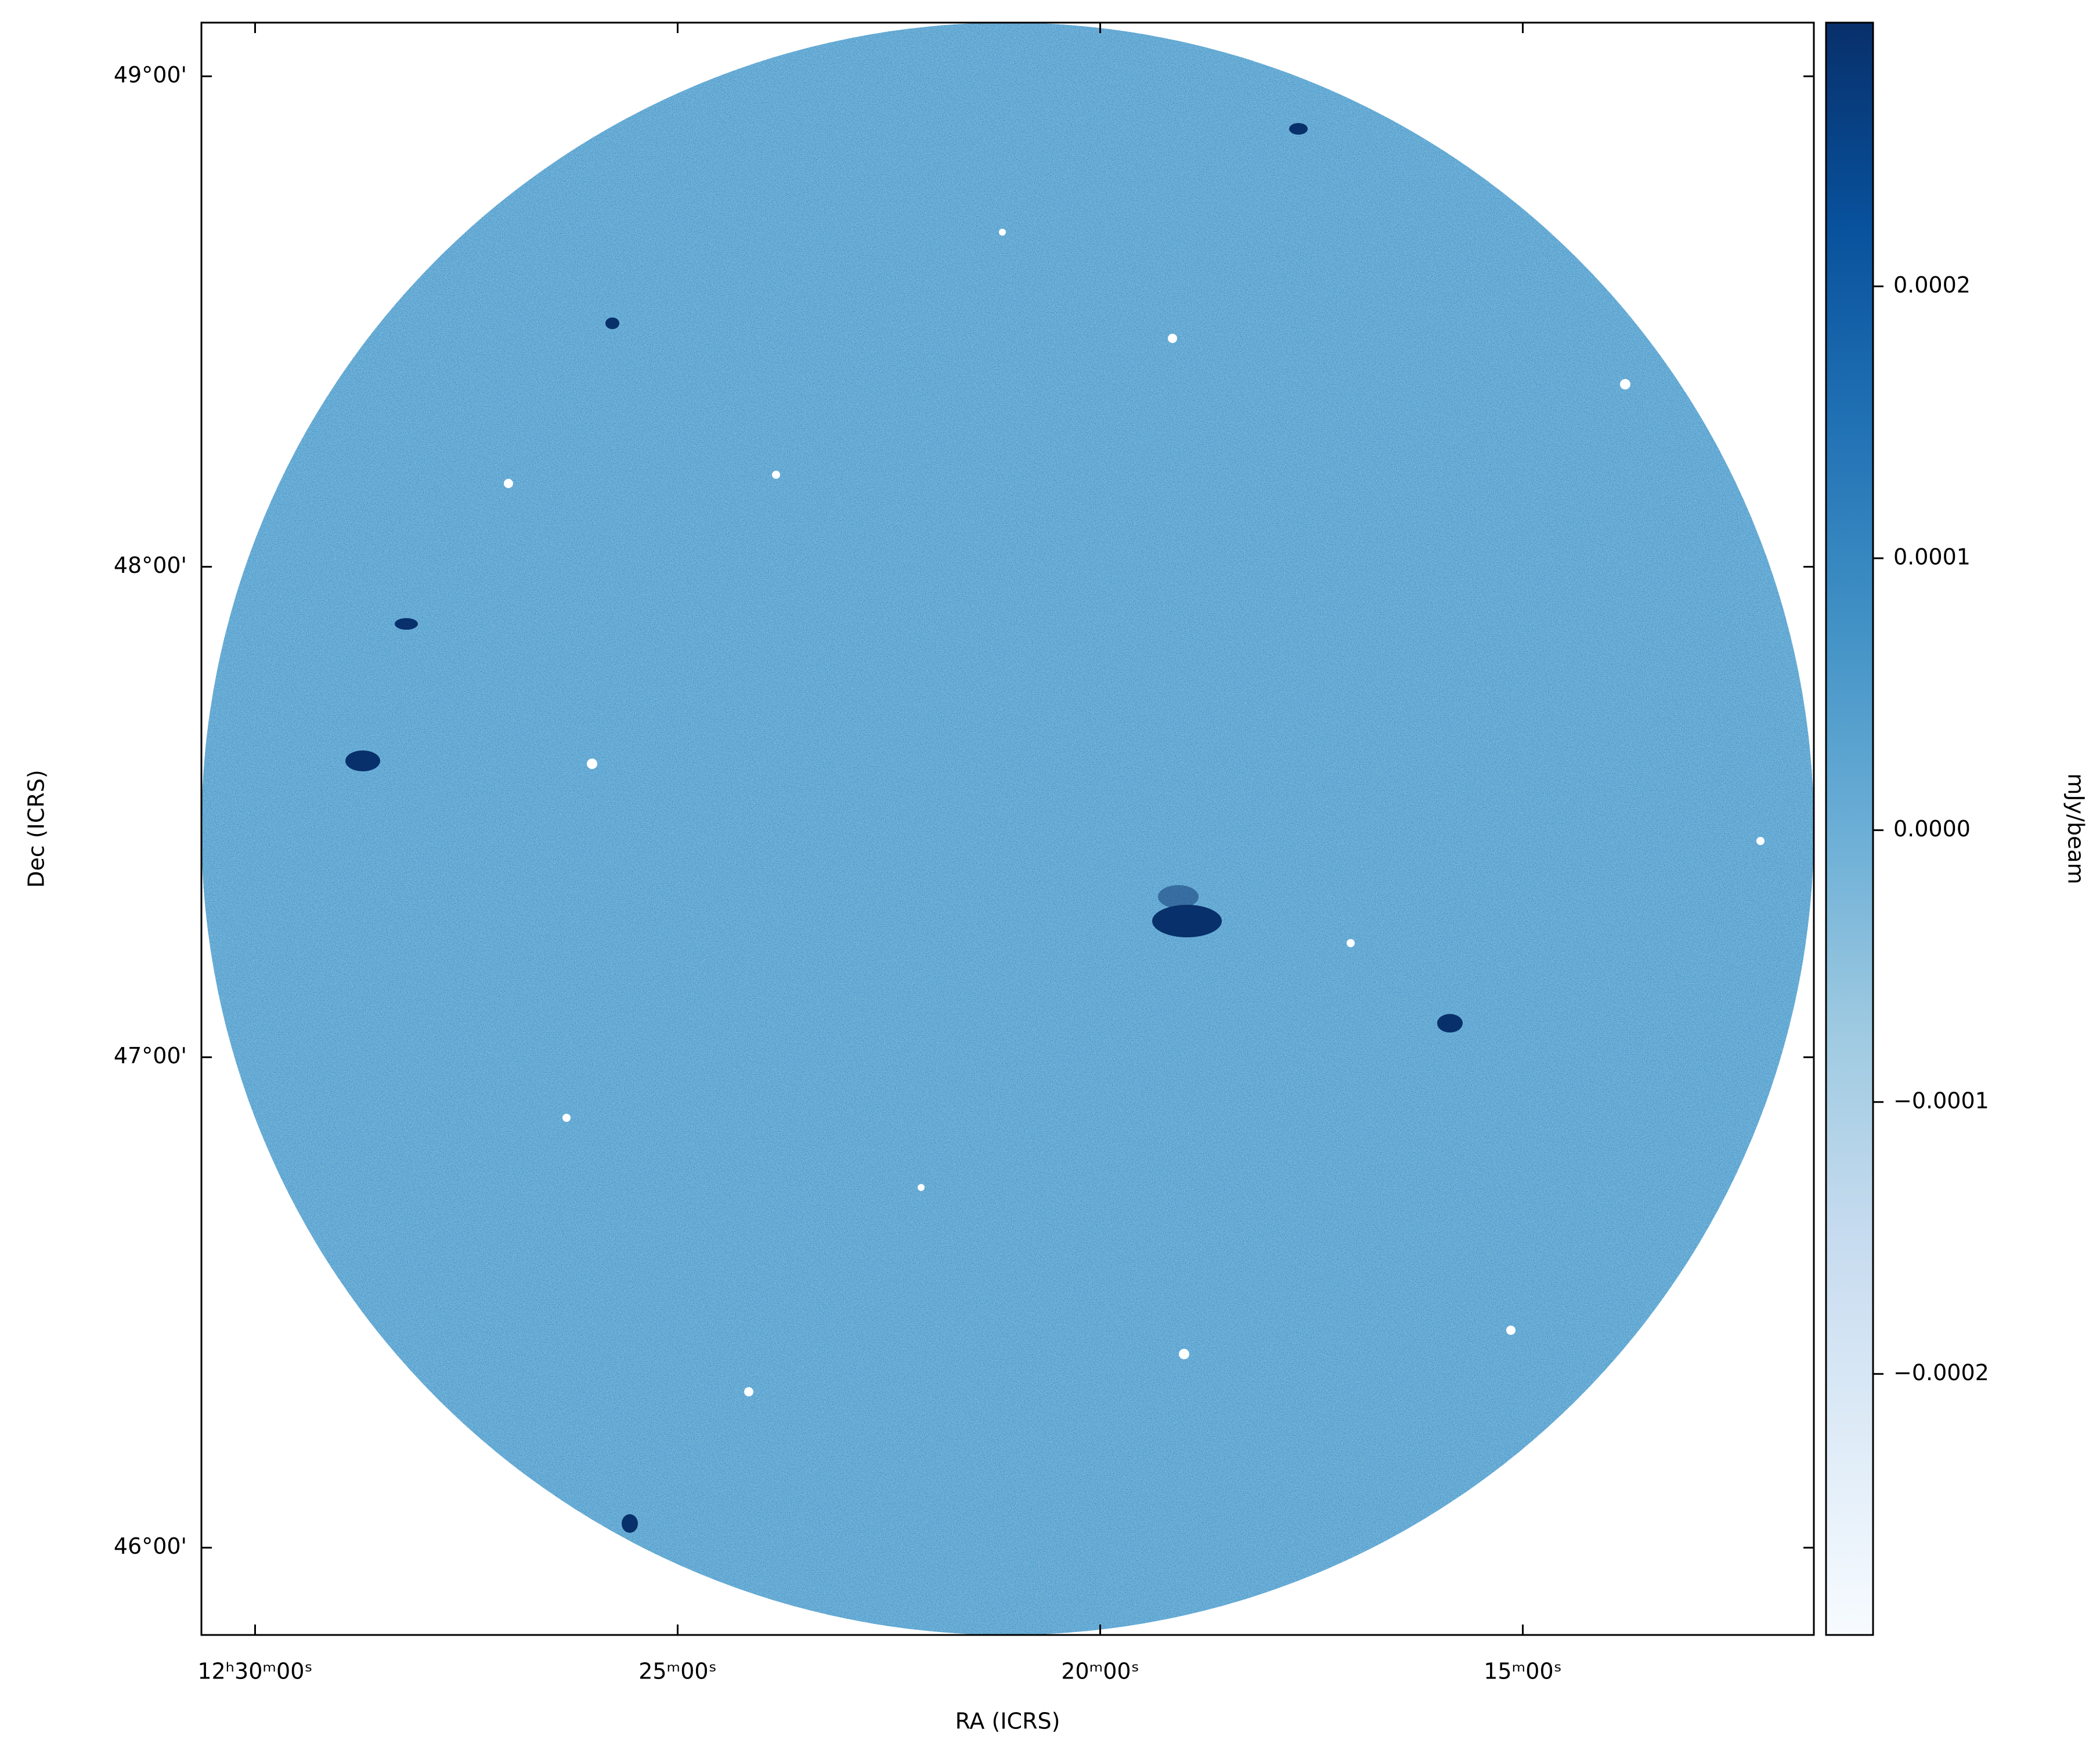 The height and width of the screenshot is (1758, 2100). What do you see at coordinates (1850, 828) in the screenshot?
I see `colorbar` at bounding box center [1850, 828].